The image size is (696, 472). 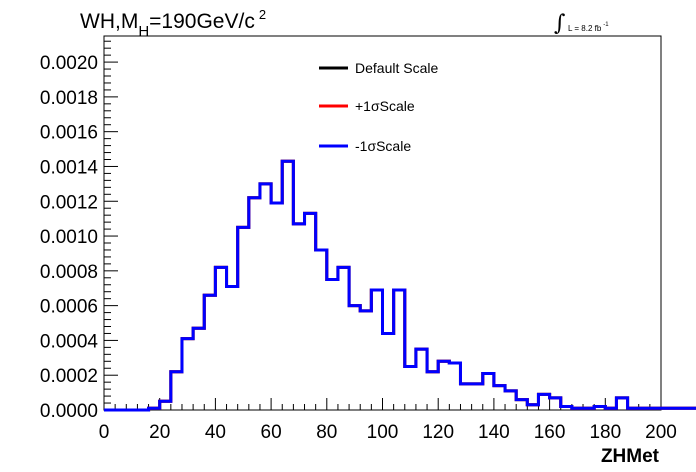 What do you see at coordinates (159, 432) in the screenshot?
I see `x-tick-label: 20` at bounding box center [159, 432].